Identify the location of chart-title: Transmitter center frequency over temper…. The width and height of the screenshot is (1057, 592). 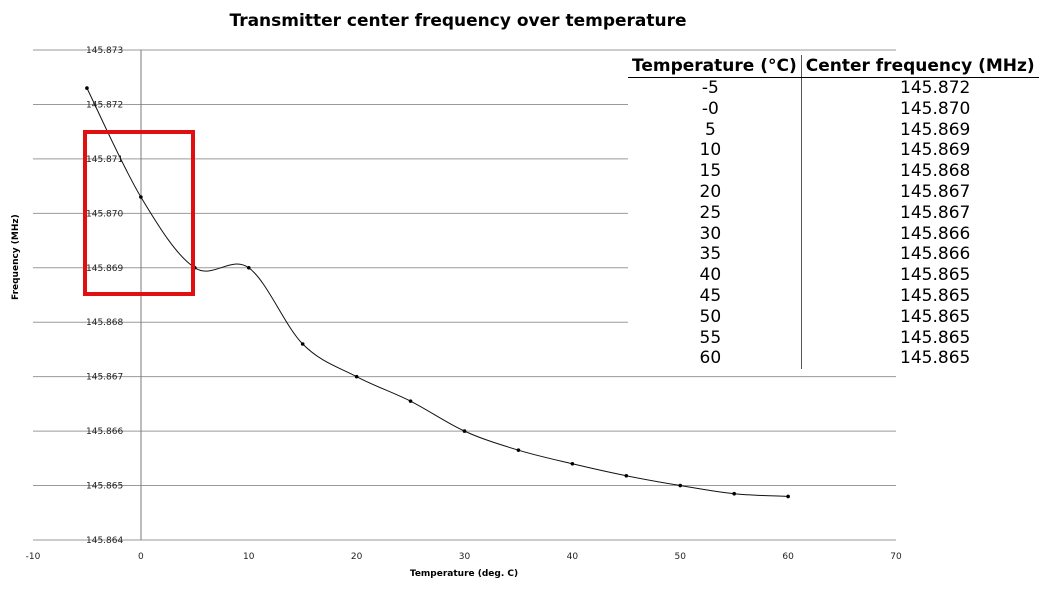
(458, 21).